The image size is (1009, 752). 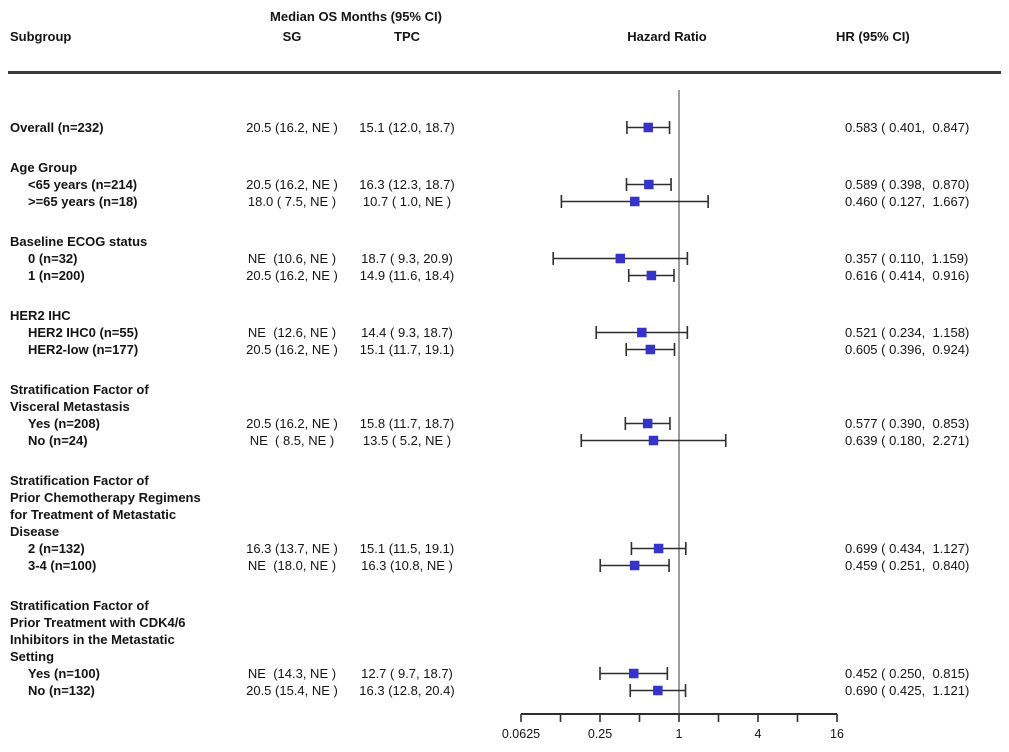 What do you see at coordinates (64, 423) in the screenshot?
I see `subgroup-label: Yes (n=208)` at bounding box center [64, 423].